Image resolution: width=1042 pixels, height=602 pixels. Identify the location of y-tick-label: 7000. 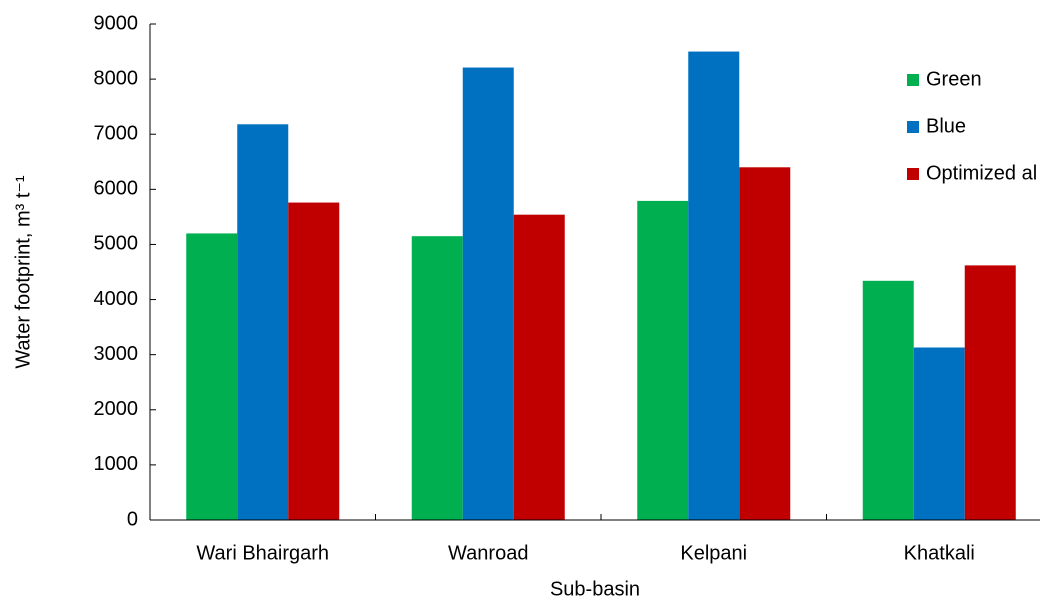
(116, 134).